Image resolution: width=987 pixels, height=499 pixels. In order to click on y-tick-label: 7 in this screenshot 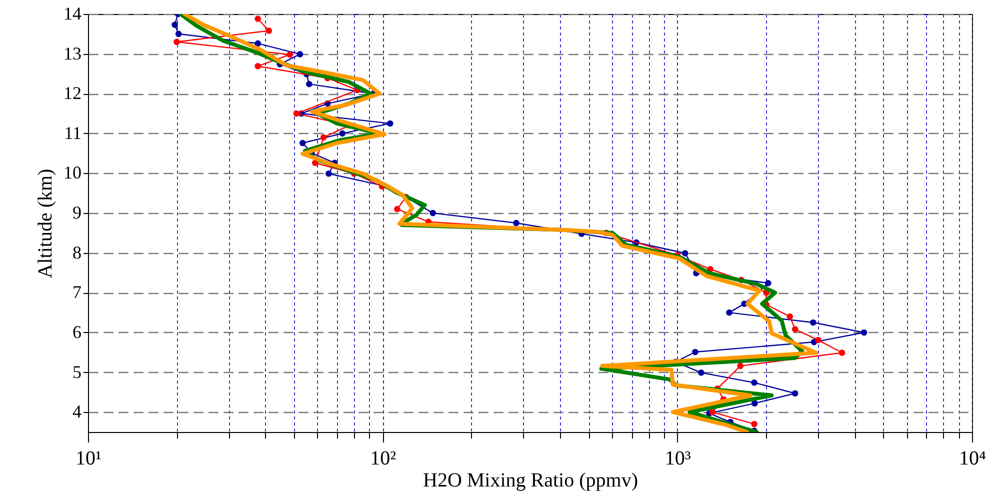, I will do `click(77, 292)`.